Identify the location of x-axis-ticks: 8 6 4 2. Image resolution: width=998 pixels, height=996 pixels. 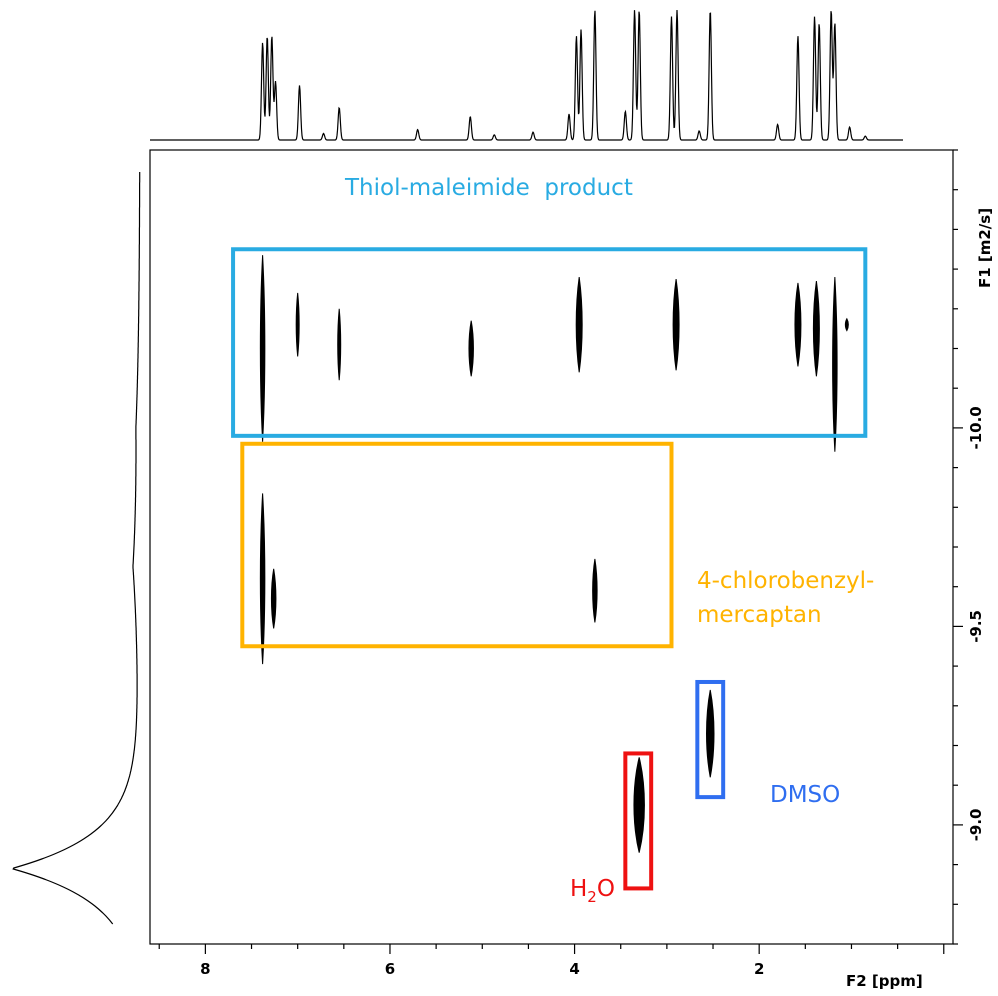
(551, 961).